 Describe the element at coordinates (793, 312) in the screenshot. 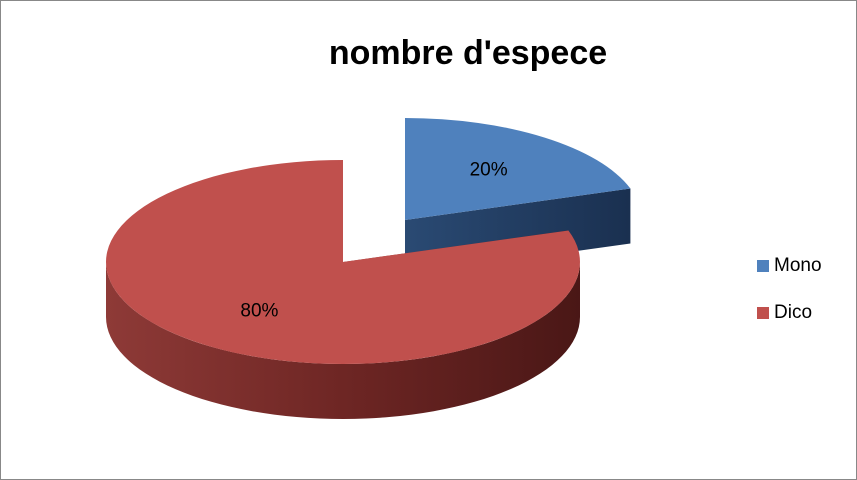

I see `legend-label: Dico` at that location.